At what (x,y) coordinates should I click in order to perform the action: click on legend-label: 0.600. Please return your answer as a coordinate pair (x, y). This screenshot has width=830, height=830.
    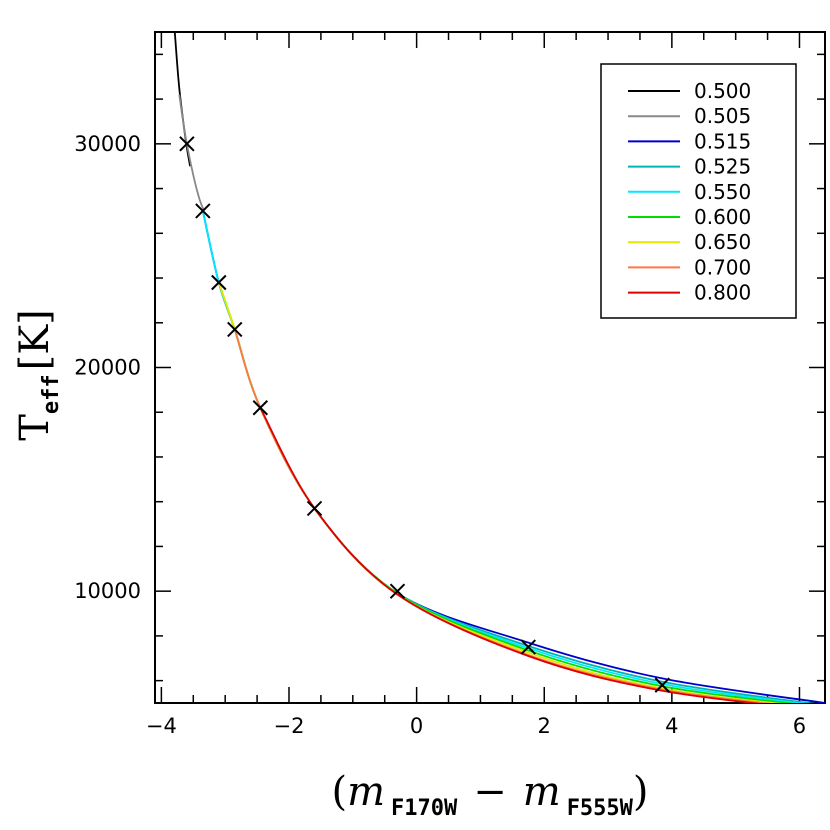
    Looking at the image, I should click on (722, 217).